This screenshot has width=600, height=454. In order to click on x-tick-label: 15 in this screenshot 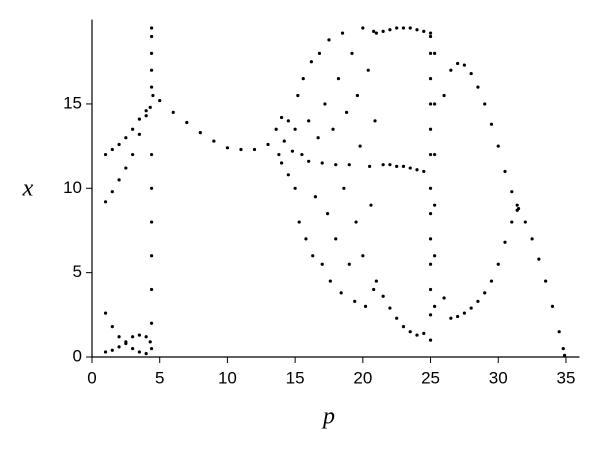, I will do `click(295, 377)`.